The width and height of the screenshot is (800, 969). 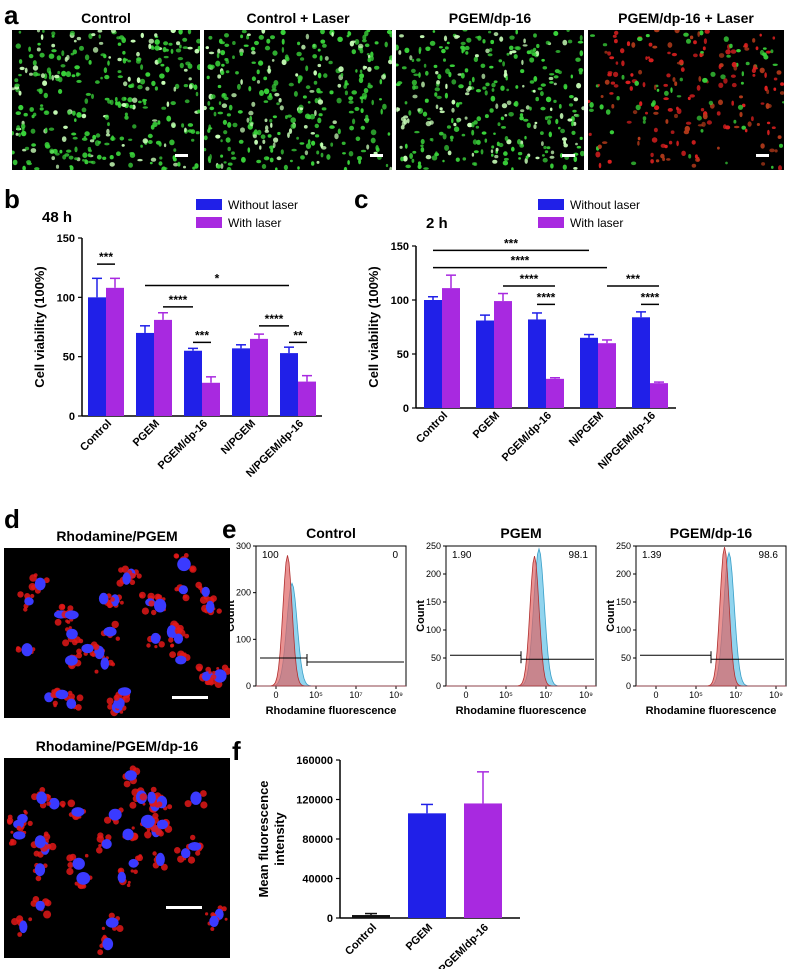 I want to click on micrograph-rhodamine-pgem, so click(x=117, y=633).